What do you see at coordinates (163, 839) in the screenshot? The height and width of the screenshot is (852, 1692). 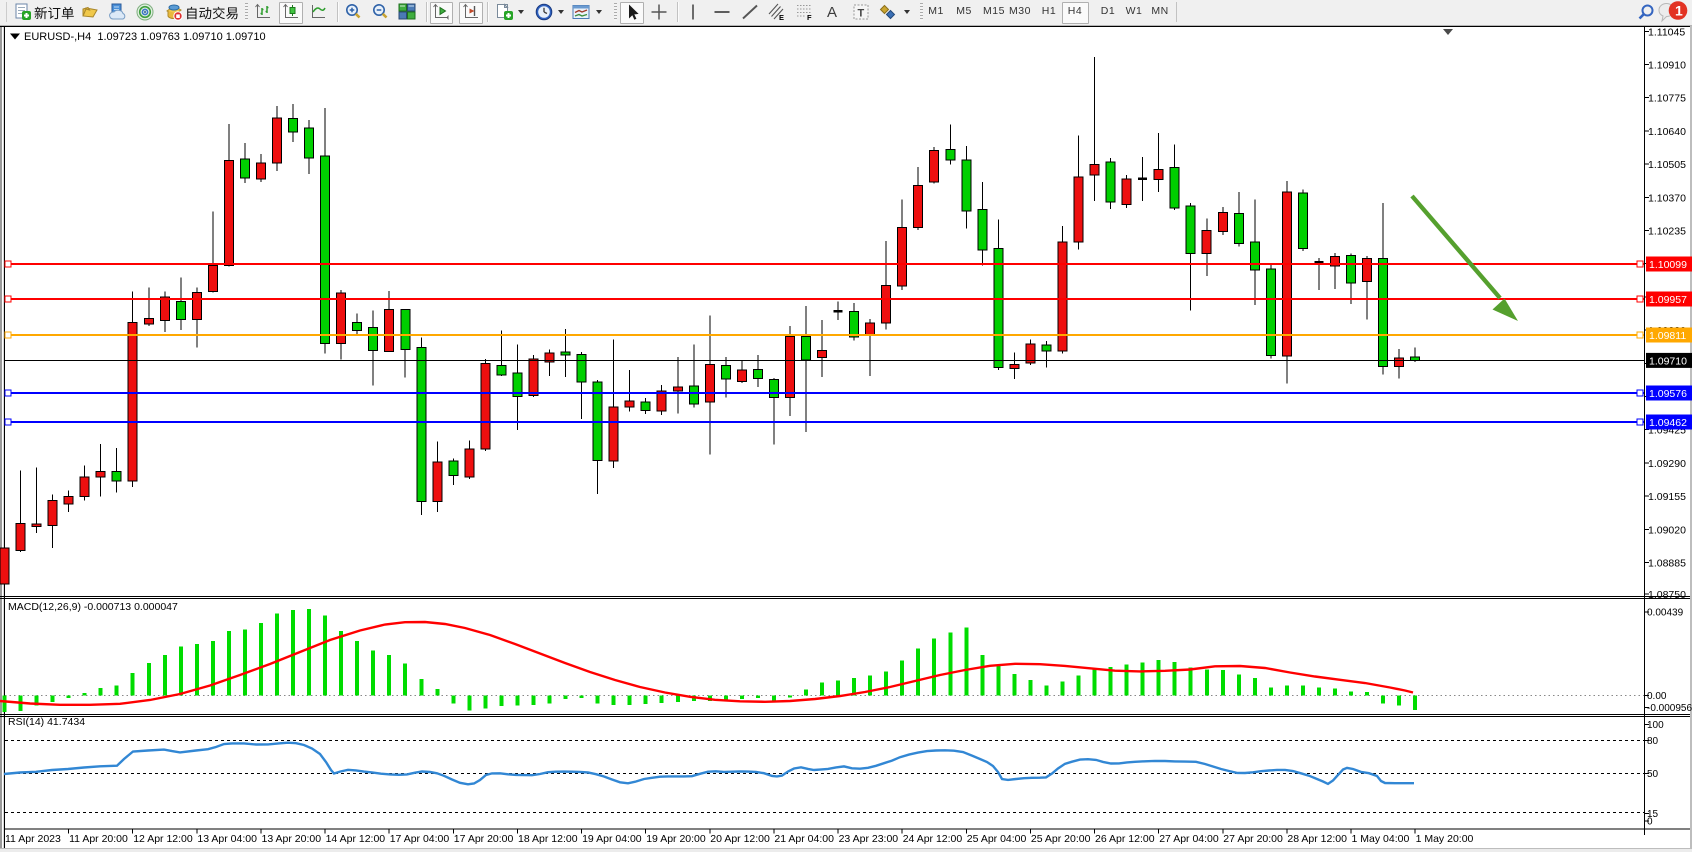 I see `svg-text: 12 Apr 12:00` at bounding box center [163, 839].